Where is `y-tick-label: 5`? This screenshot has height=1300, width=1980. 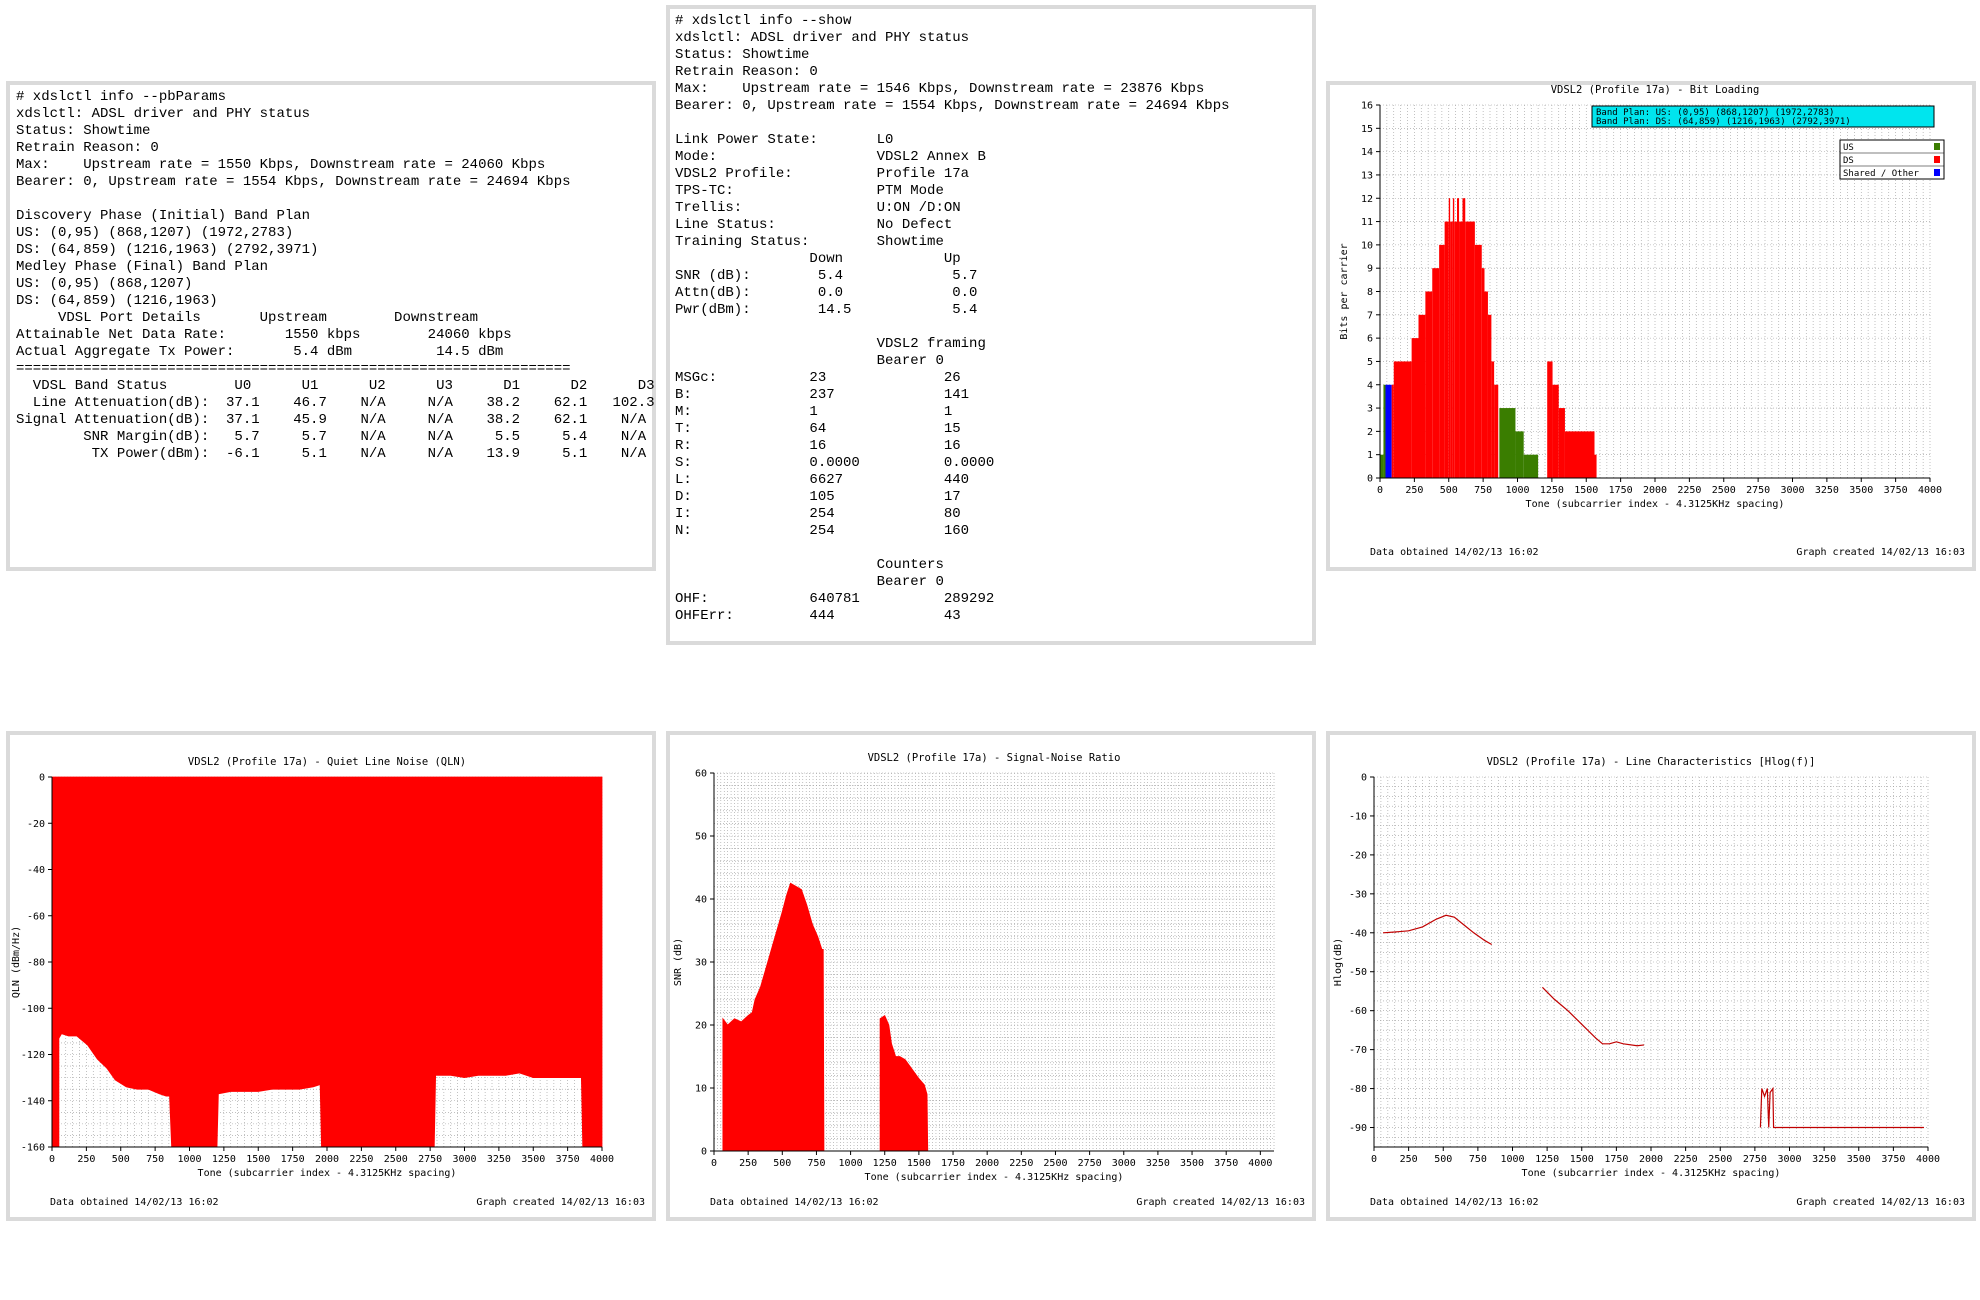
y-tick-label: 5 is located at coordinates (1370, 362).